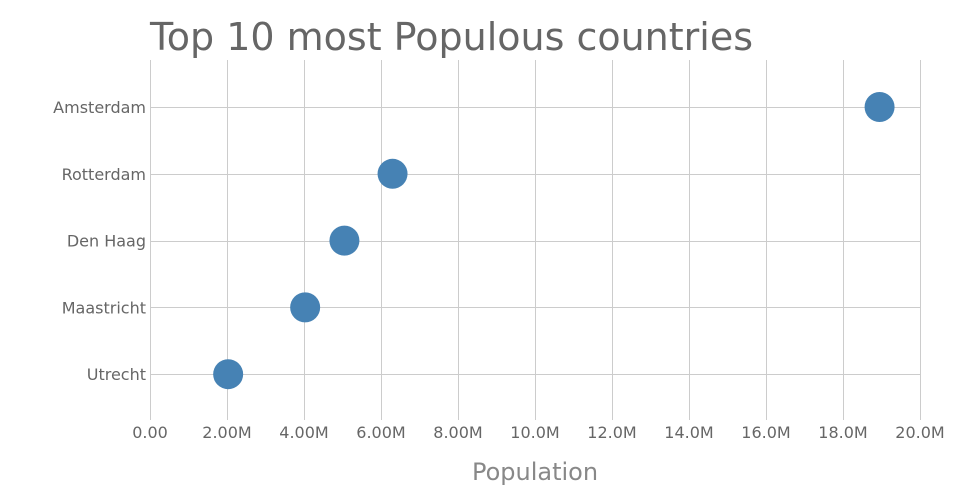  What do you see at coordinates (99, 107) in the screenshot?
I see `y-tick-label: Amsterdam` at bounding box center [99, 107].